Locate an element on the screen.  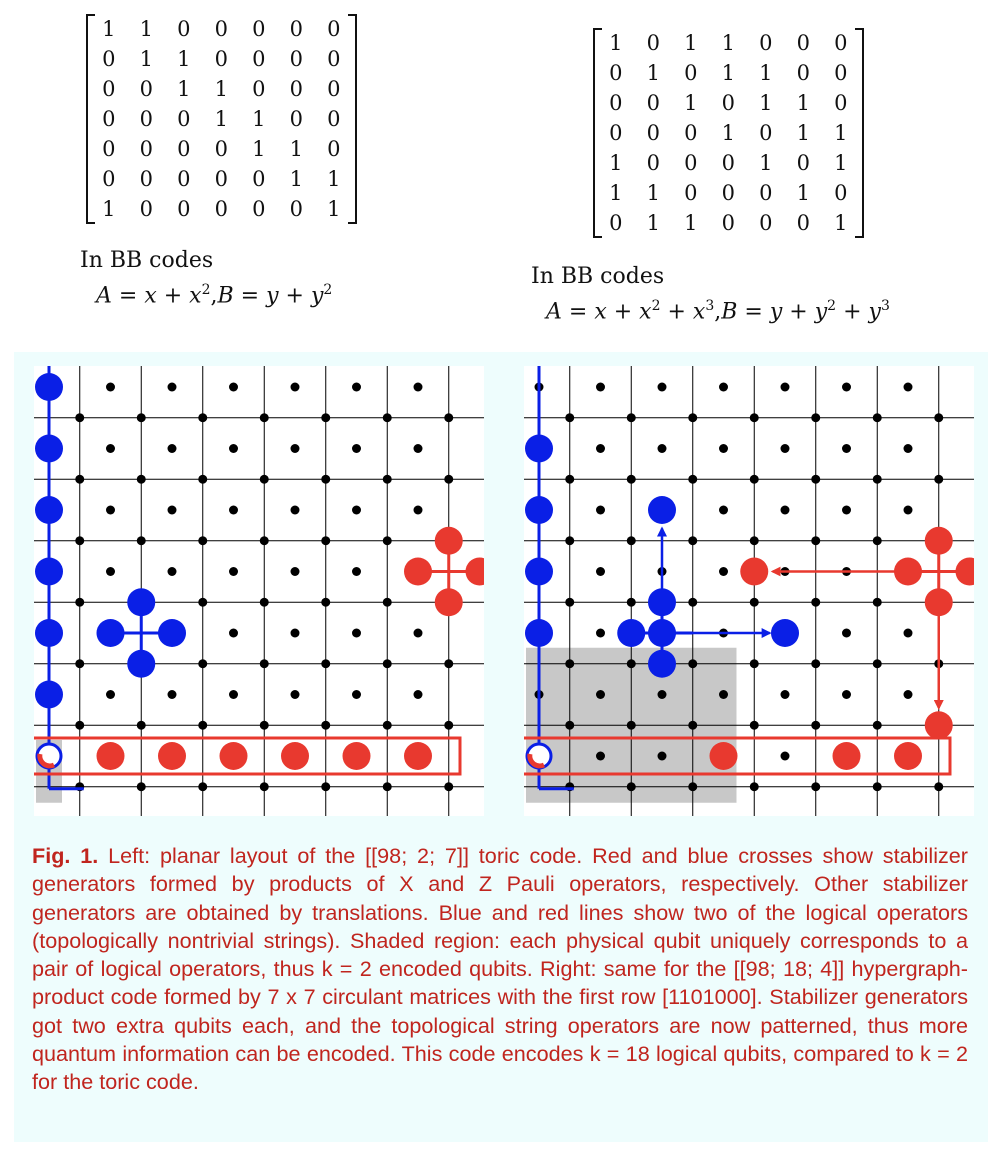
red-logical-box is located at coordinates (248, 756).